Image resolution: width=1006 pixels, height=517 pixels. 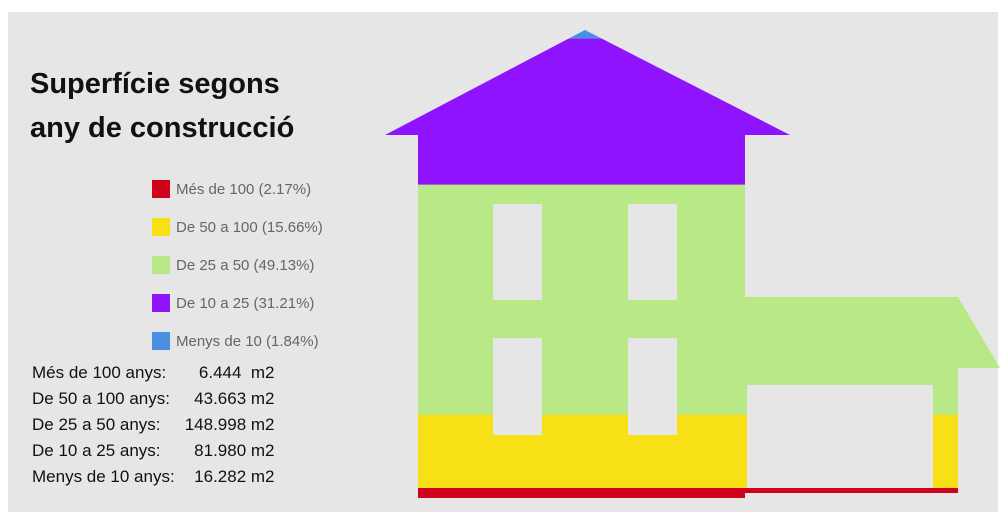 I want to click on legend-item: Menys de 10 (1.84%), so click(x=237, y=341).